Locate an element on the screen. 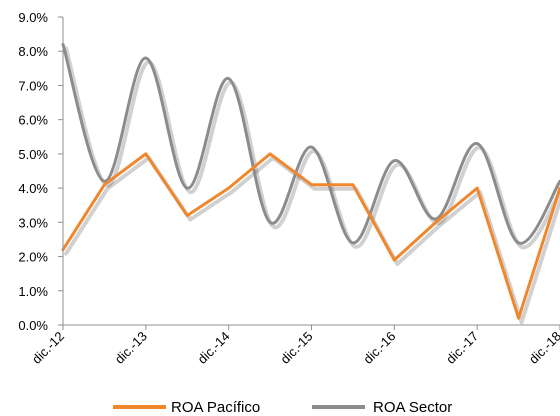  legend-label-roa-pac-fico: ROA Pacífico is located at coordinates (215, 407).